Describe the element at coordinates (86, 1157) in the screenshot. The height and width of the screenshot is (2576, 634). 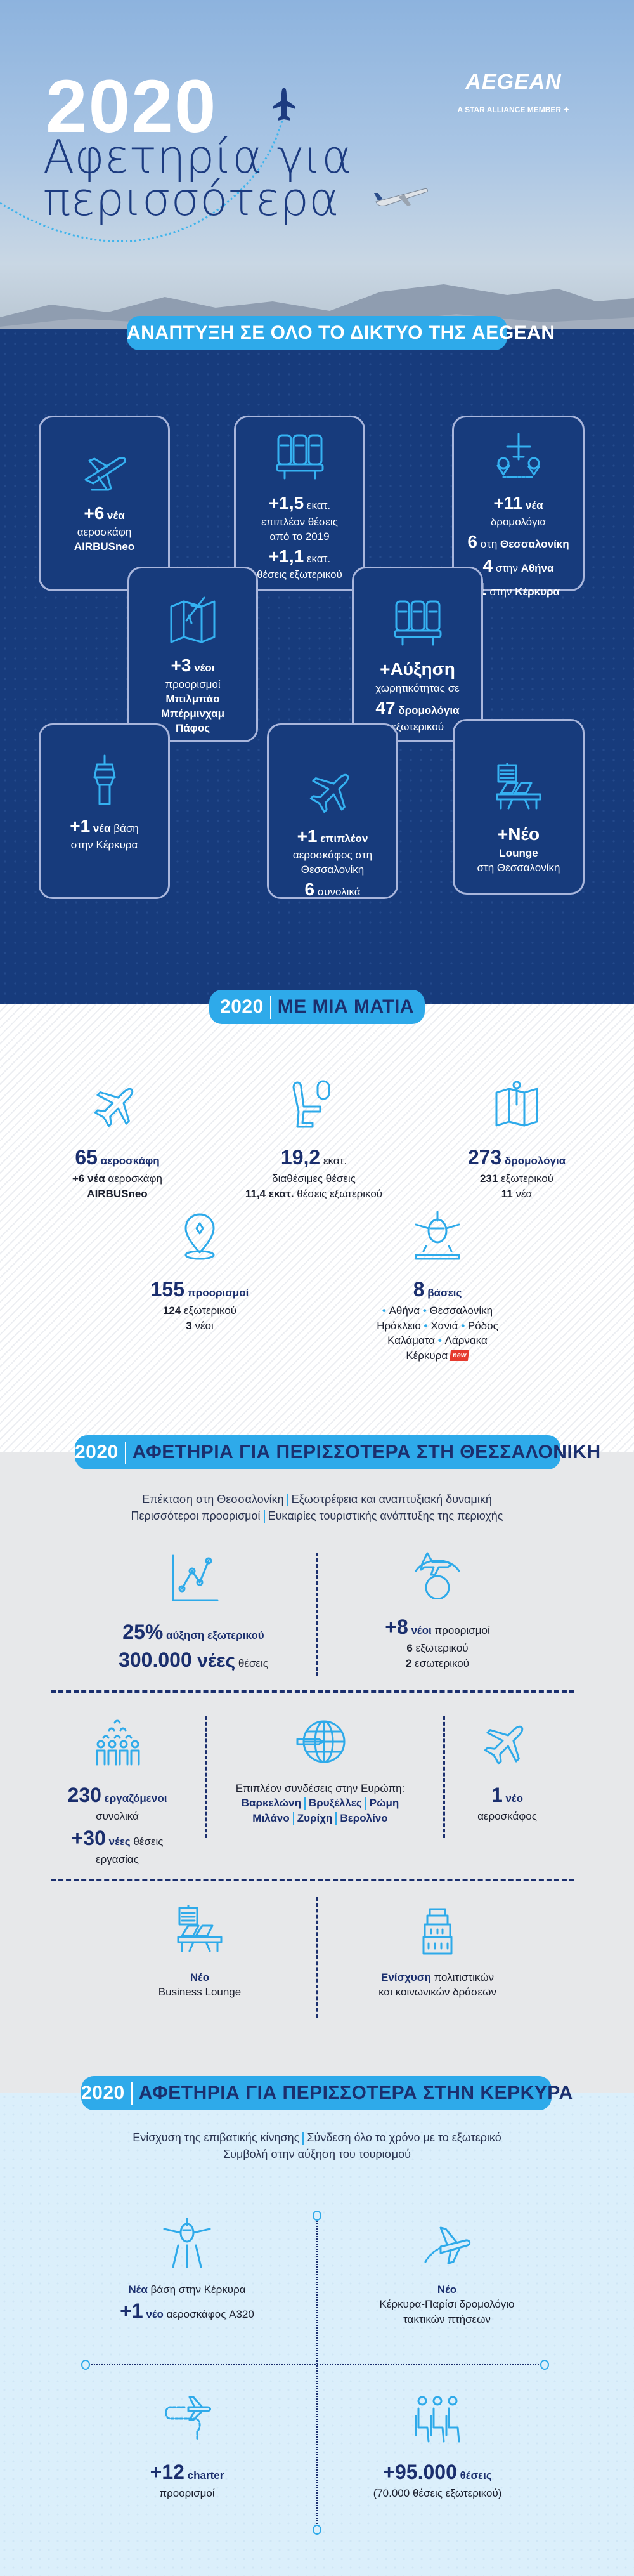
I see `text-segment: 65` at that location.